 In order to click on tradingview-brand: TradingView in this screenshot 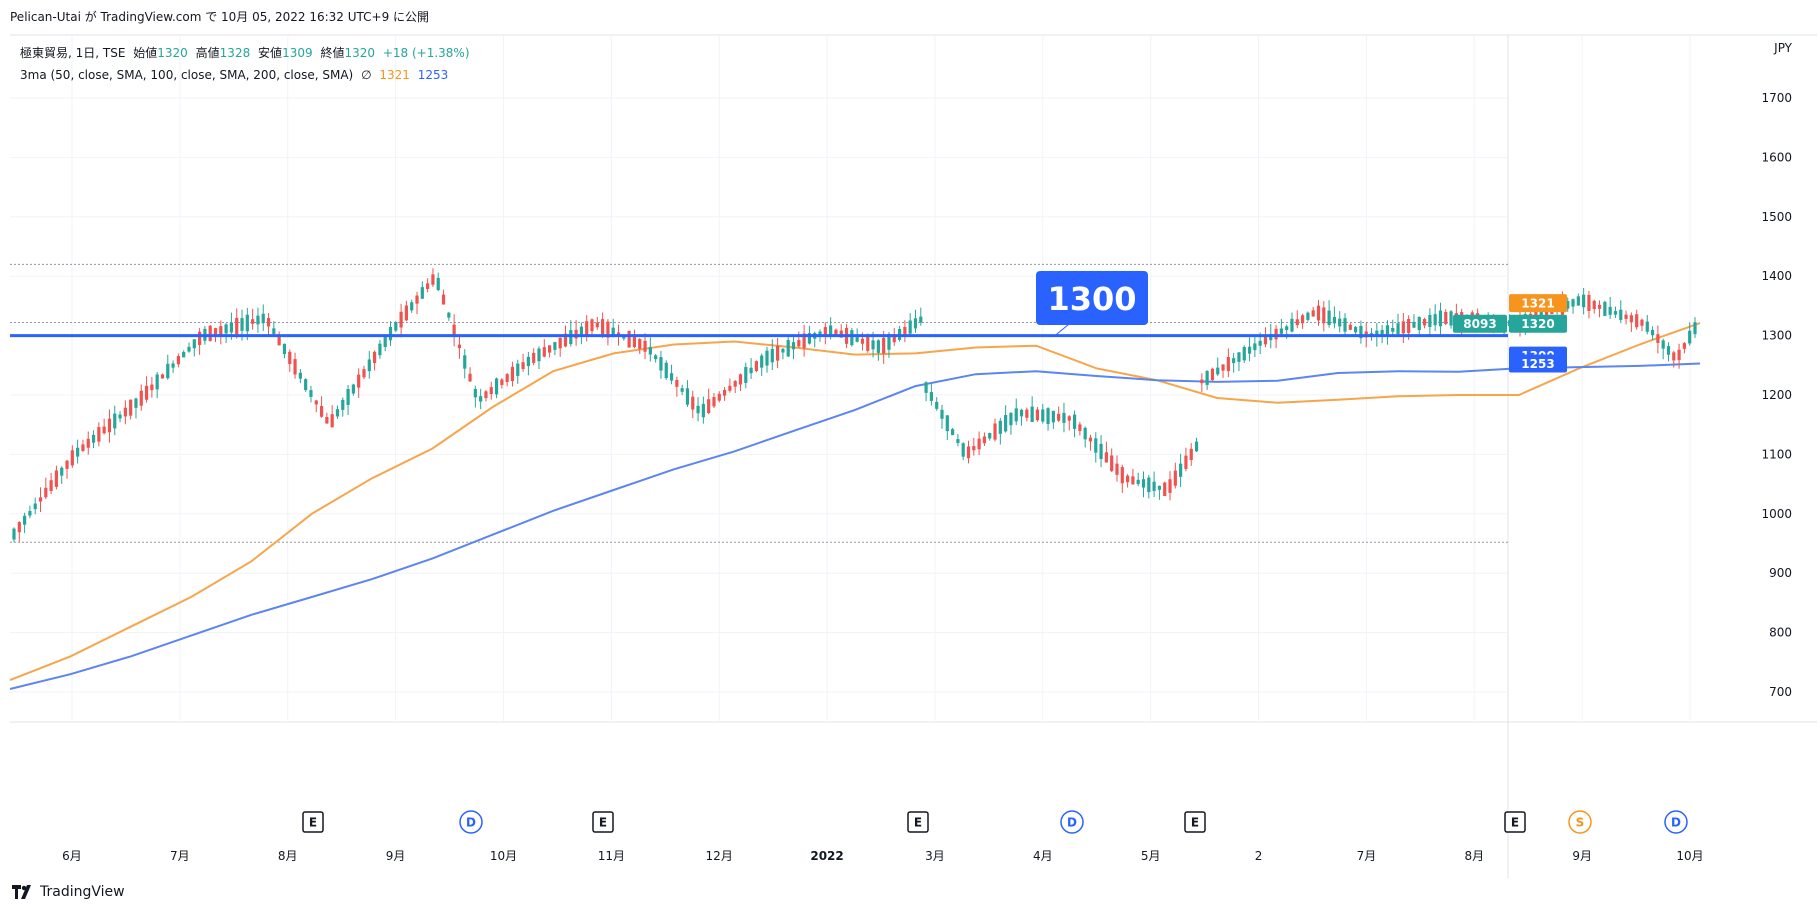, I will do `click(68, 892)`.